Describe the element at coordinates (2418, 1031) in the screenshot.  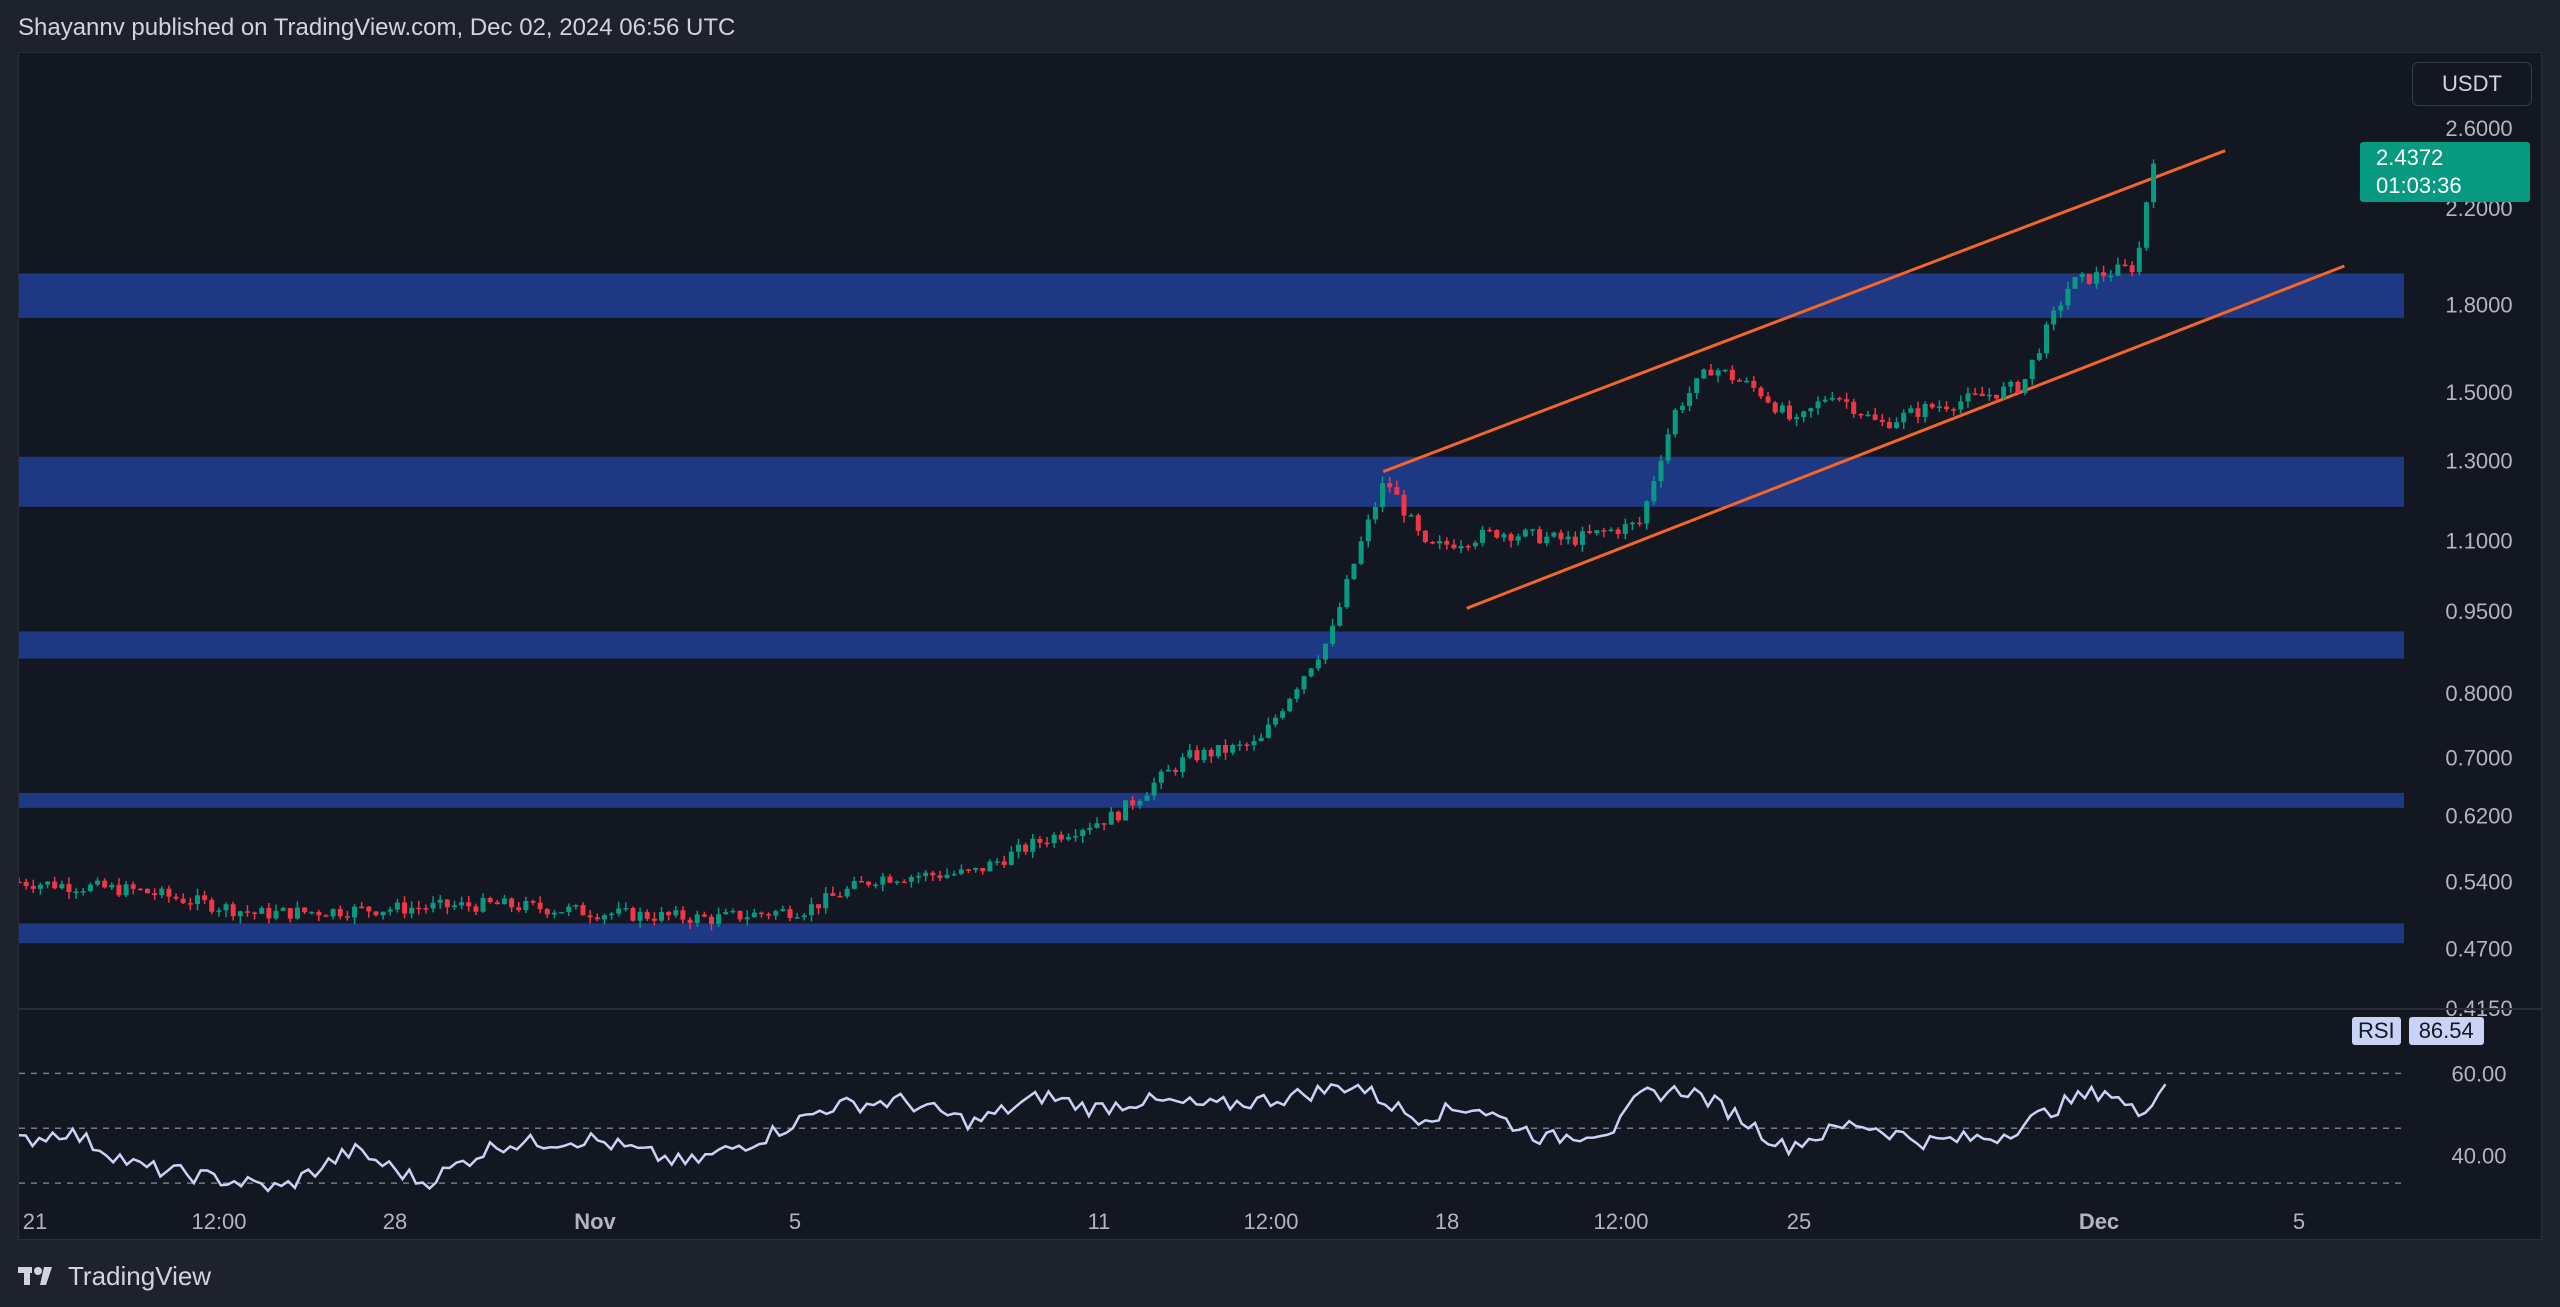
I see `rsi-legend: RSI 86.54` at that location.